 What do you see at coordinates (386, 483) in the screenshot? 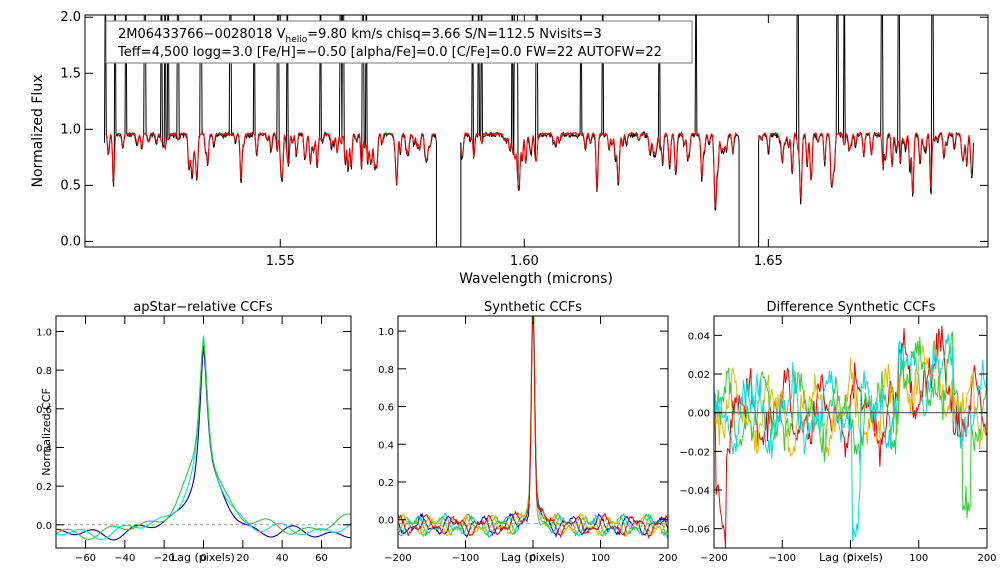
I see `synthetic-ccf-ytick-label: 0.2` at bounding box center [386, 483].